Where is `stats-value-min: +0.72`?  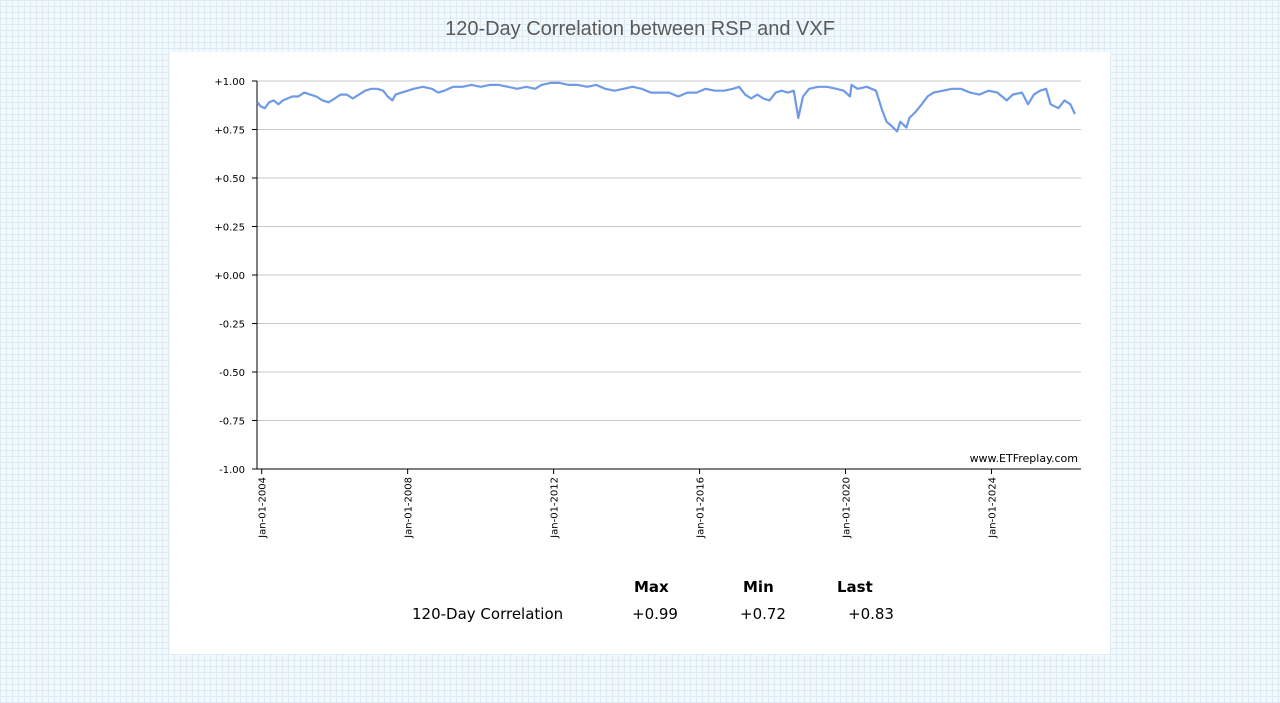
stats-value-min: +0.72 is located at coordinates (763, 614).